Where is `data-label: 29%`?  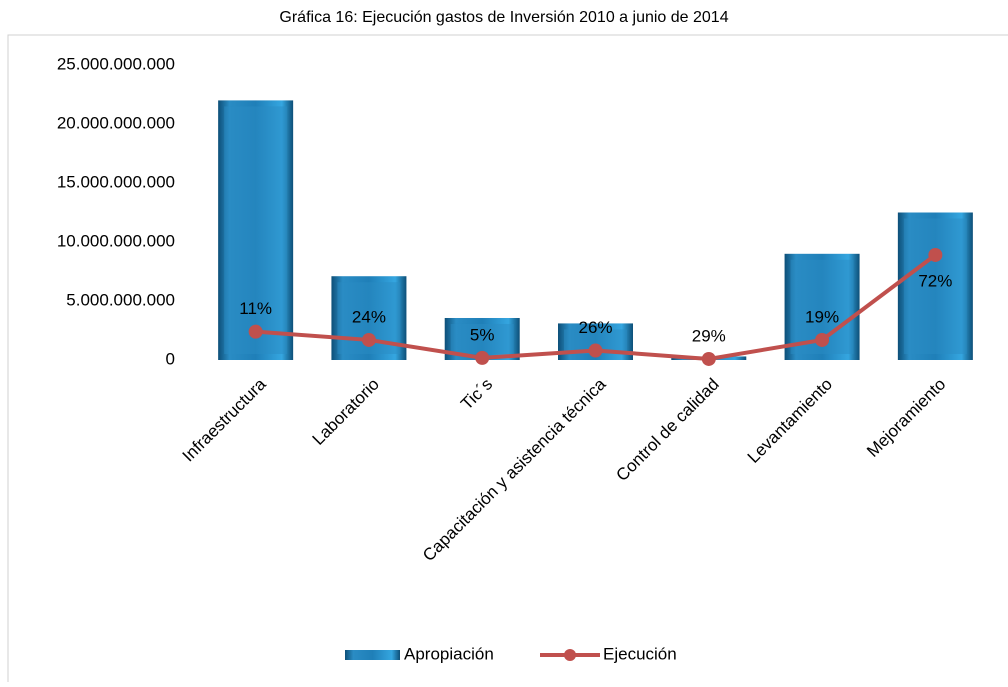
data-label: 29% is located at coordinates (709, 335).